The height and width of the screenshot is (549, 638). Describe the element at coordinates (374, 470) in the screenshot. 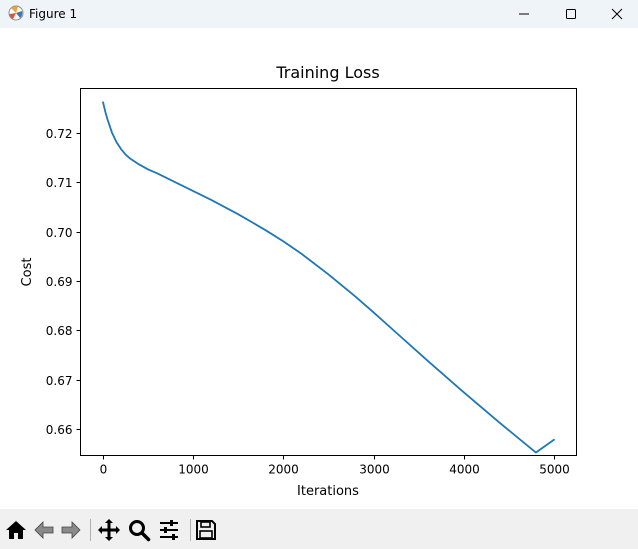

I see `x-tick-label: 3000` at that location.